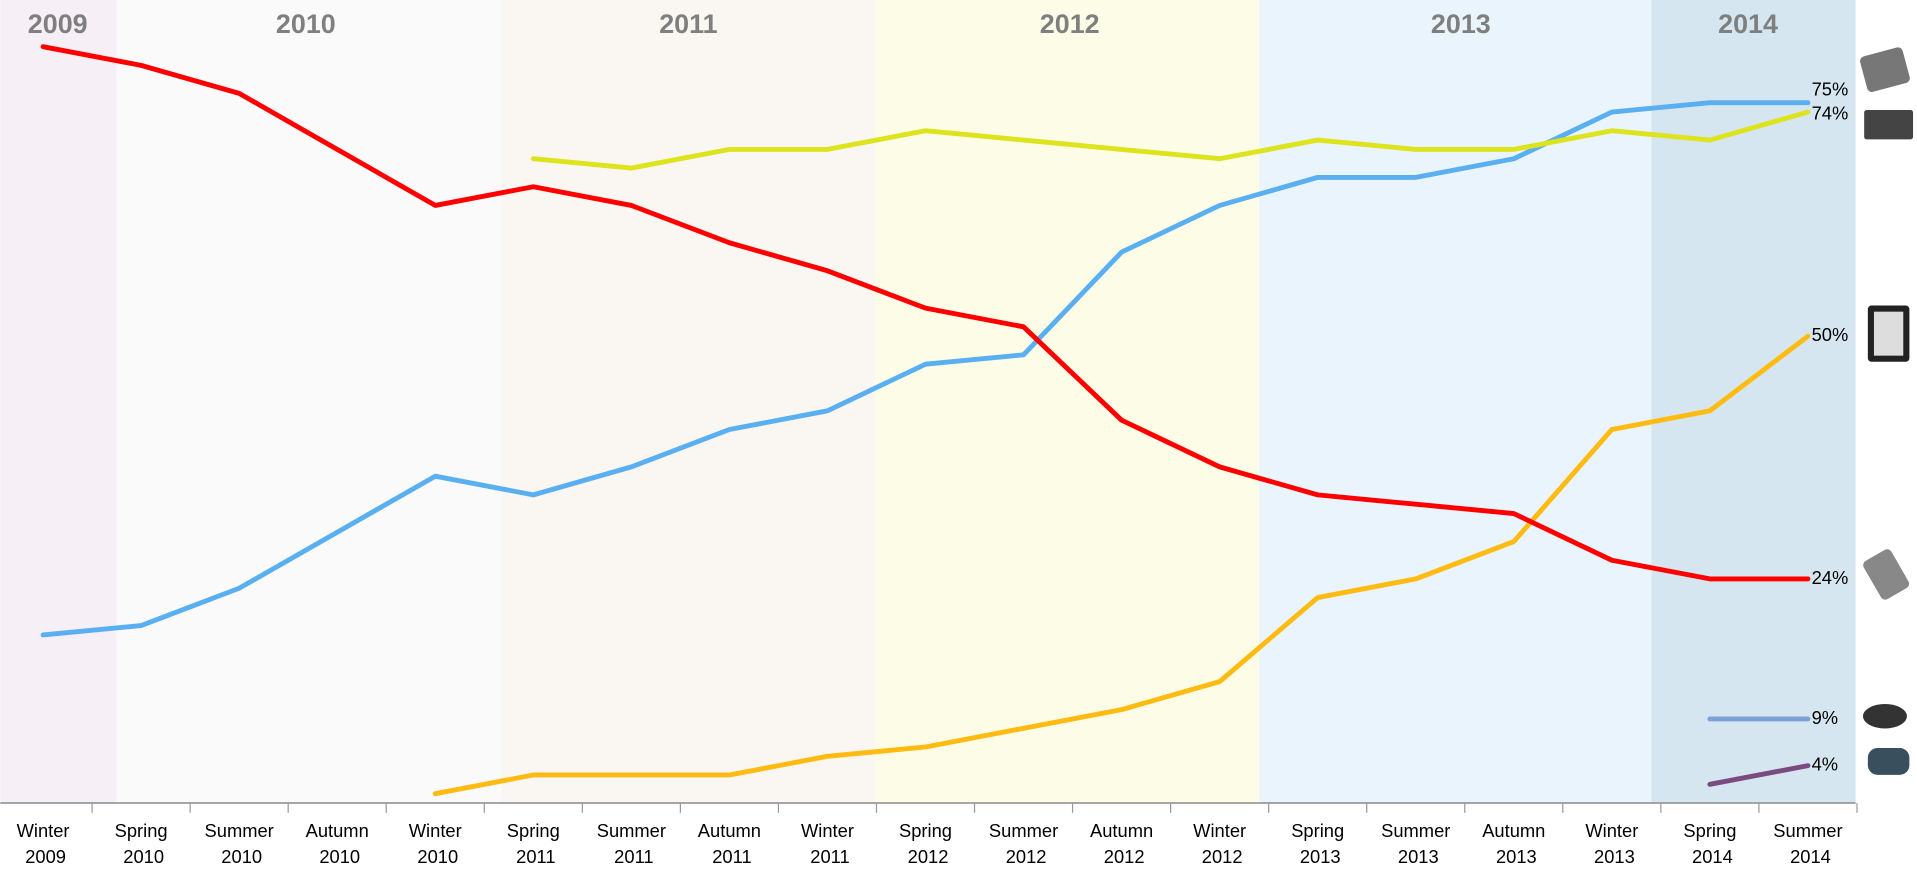  I want to click on x-tick-label: Autumn 2011, so click(729, 843).